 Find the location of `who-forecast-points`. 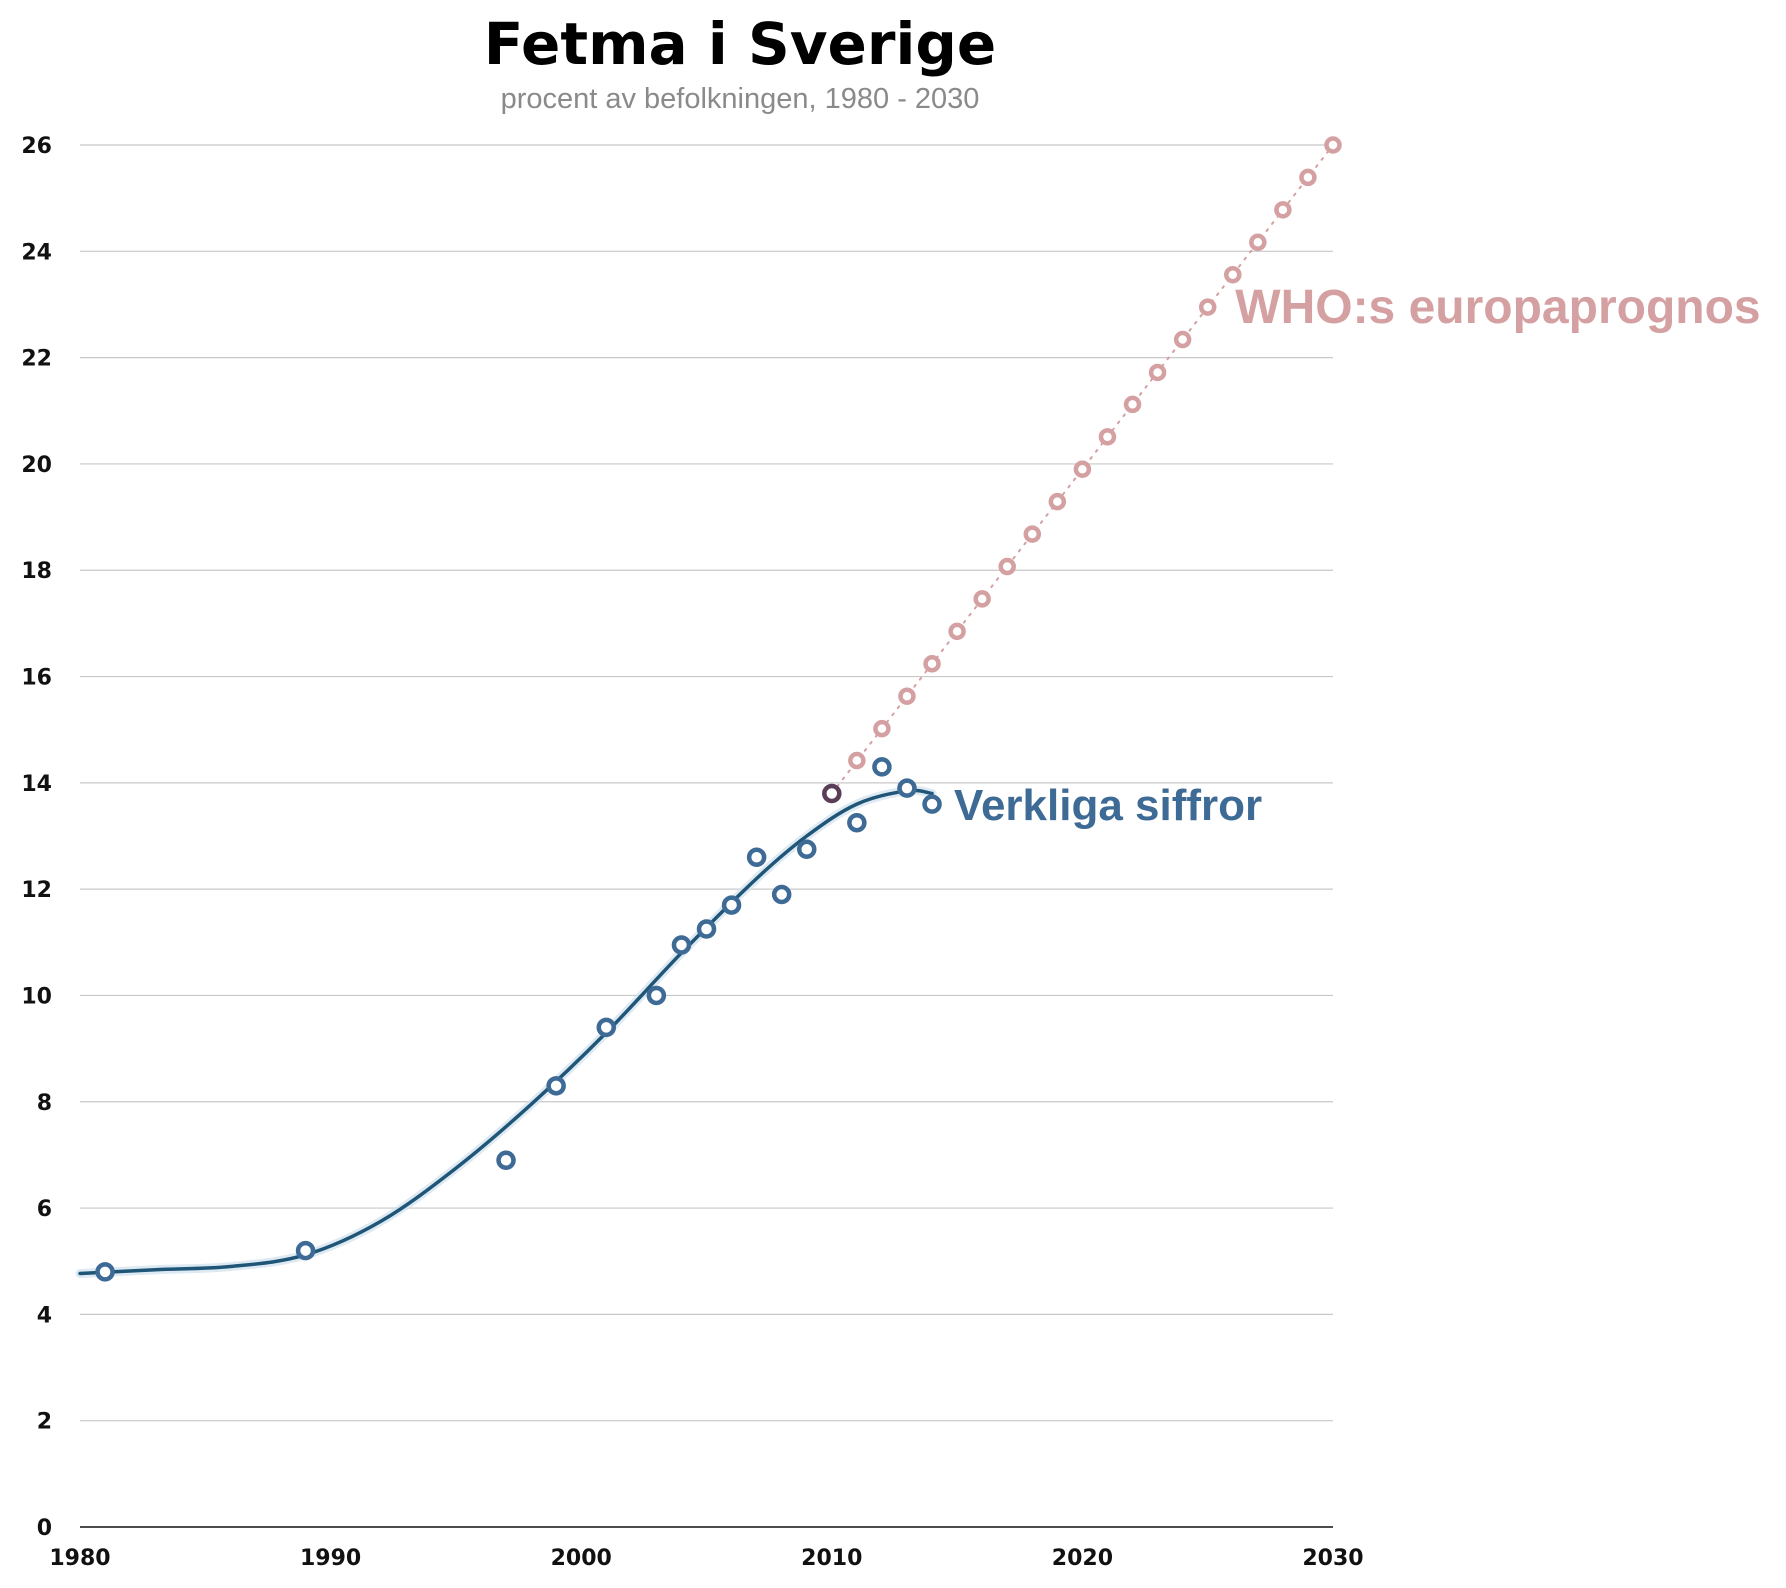

who-forecast-points is located at coordinates (1095, 453).